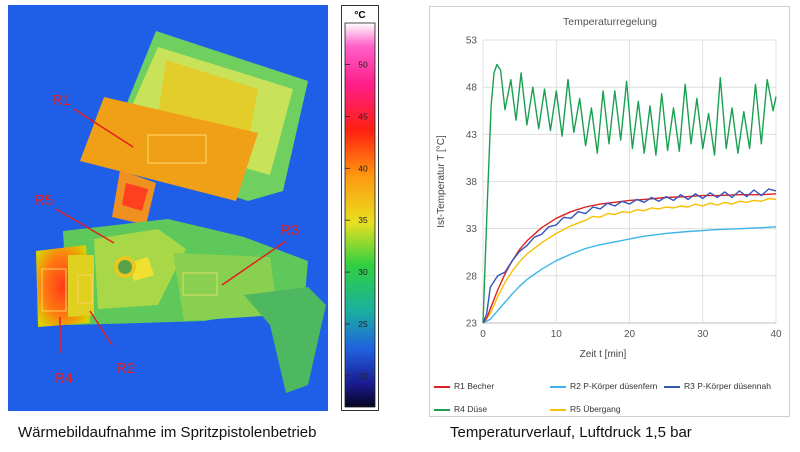 This screenshot has width=800, height=452. I want to click on series-line-r5, so click(629, 260).